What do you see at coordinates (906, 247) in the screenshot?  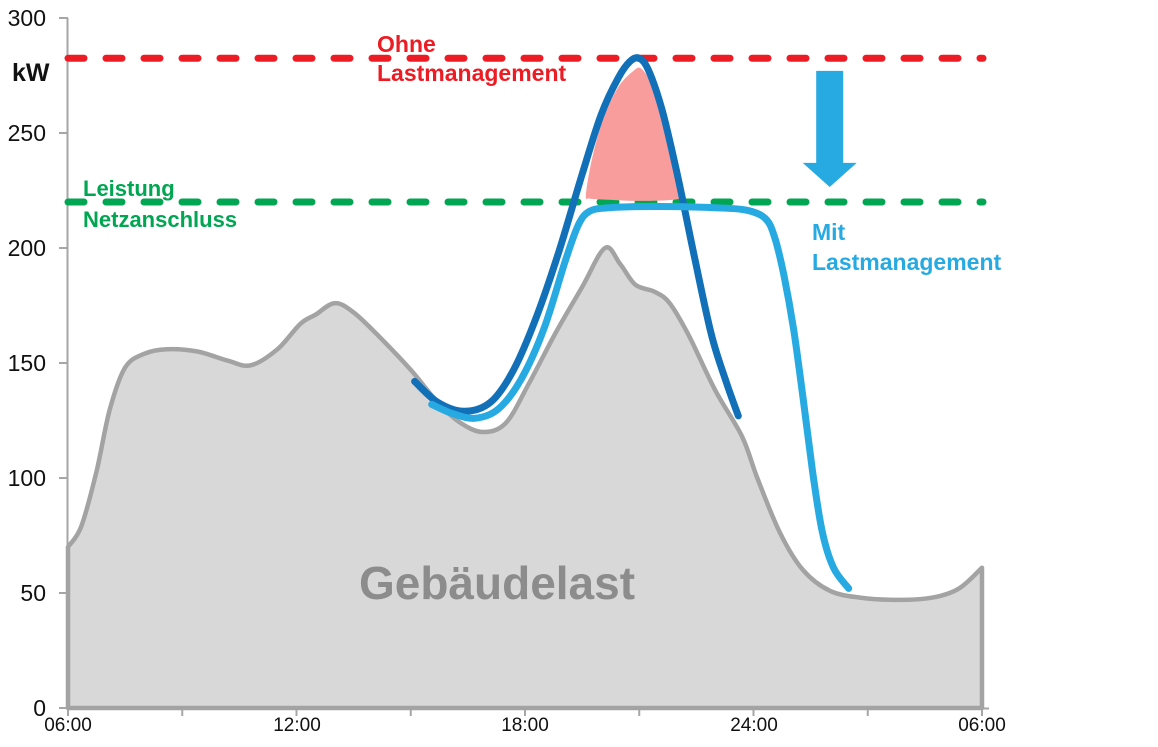 I see `annotation-mit-lastmanagement: Mit Lastmanagement` at bounding box center [906, 247].